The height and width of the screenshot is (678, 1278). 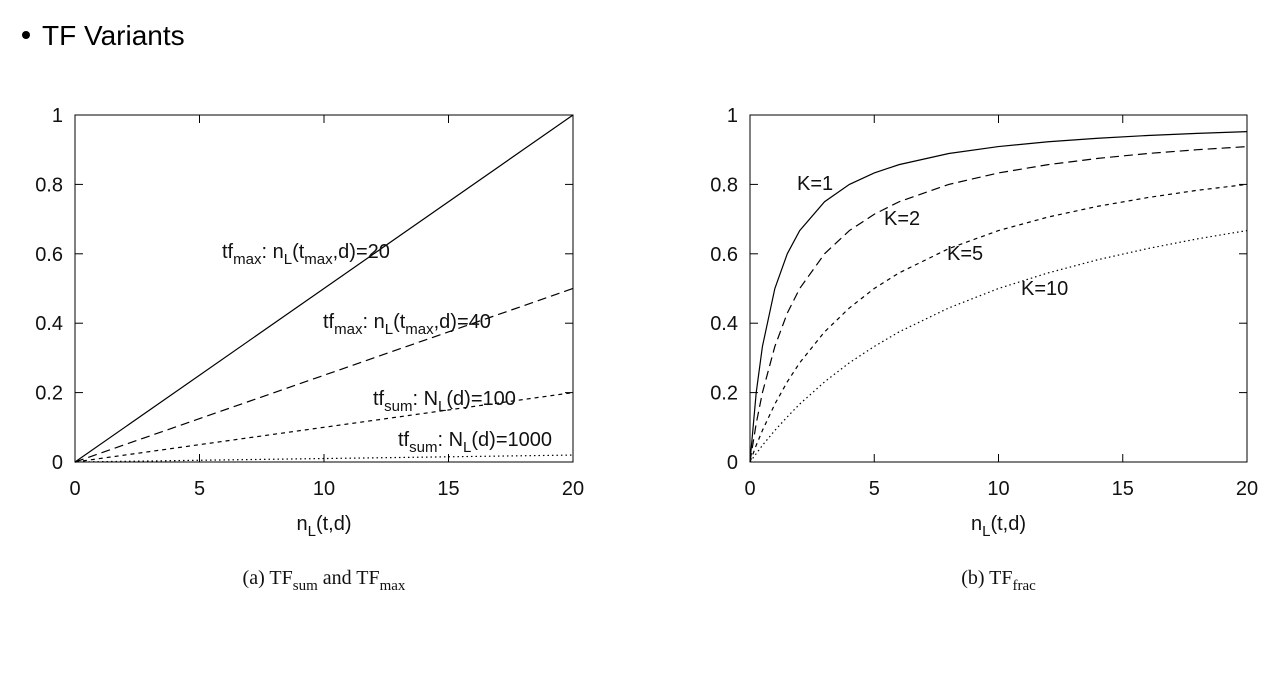 What do you see at coordinates (361, 252) in the screenshot?
I see `series-label-part: ,d)=20` at bounding box center [361, 252].